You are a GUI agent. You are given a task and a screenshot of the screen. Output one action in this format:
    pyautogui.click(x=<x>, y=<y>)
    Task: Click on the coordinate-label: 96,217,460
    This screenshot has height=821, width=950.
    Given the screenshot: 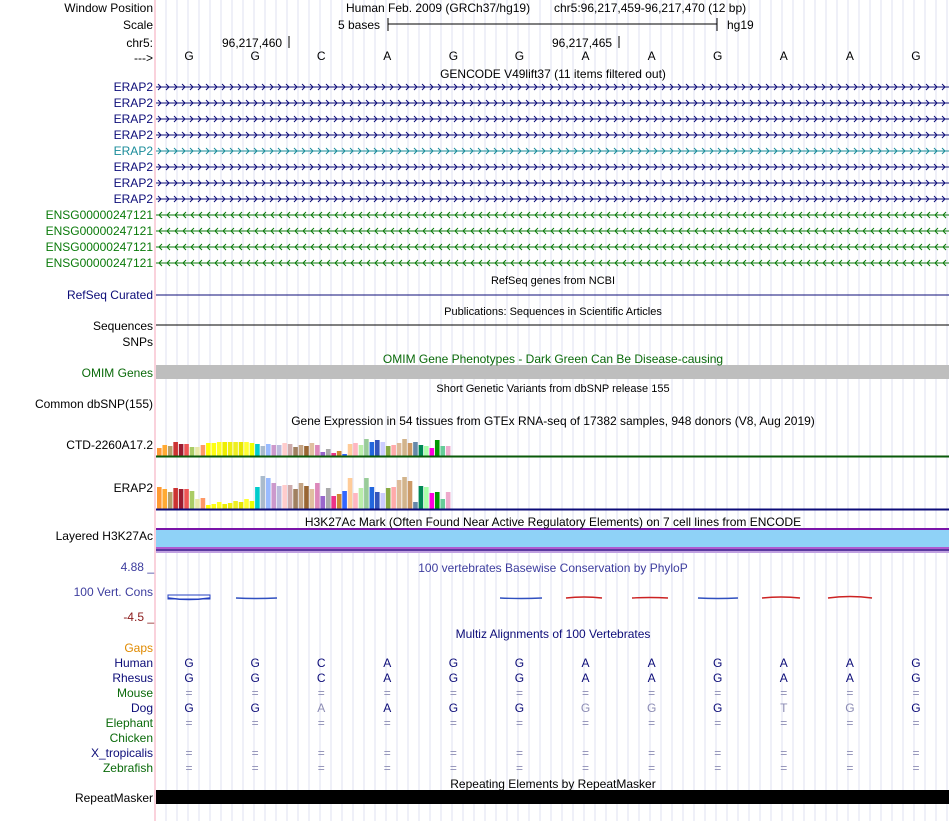 What is the action you would take?
    pyautogui.click(x=252, y=43)
    